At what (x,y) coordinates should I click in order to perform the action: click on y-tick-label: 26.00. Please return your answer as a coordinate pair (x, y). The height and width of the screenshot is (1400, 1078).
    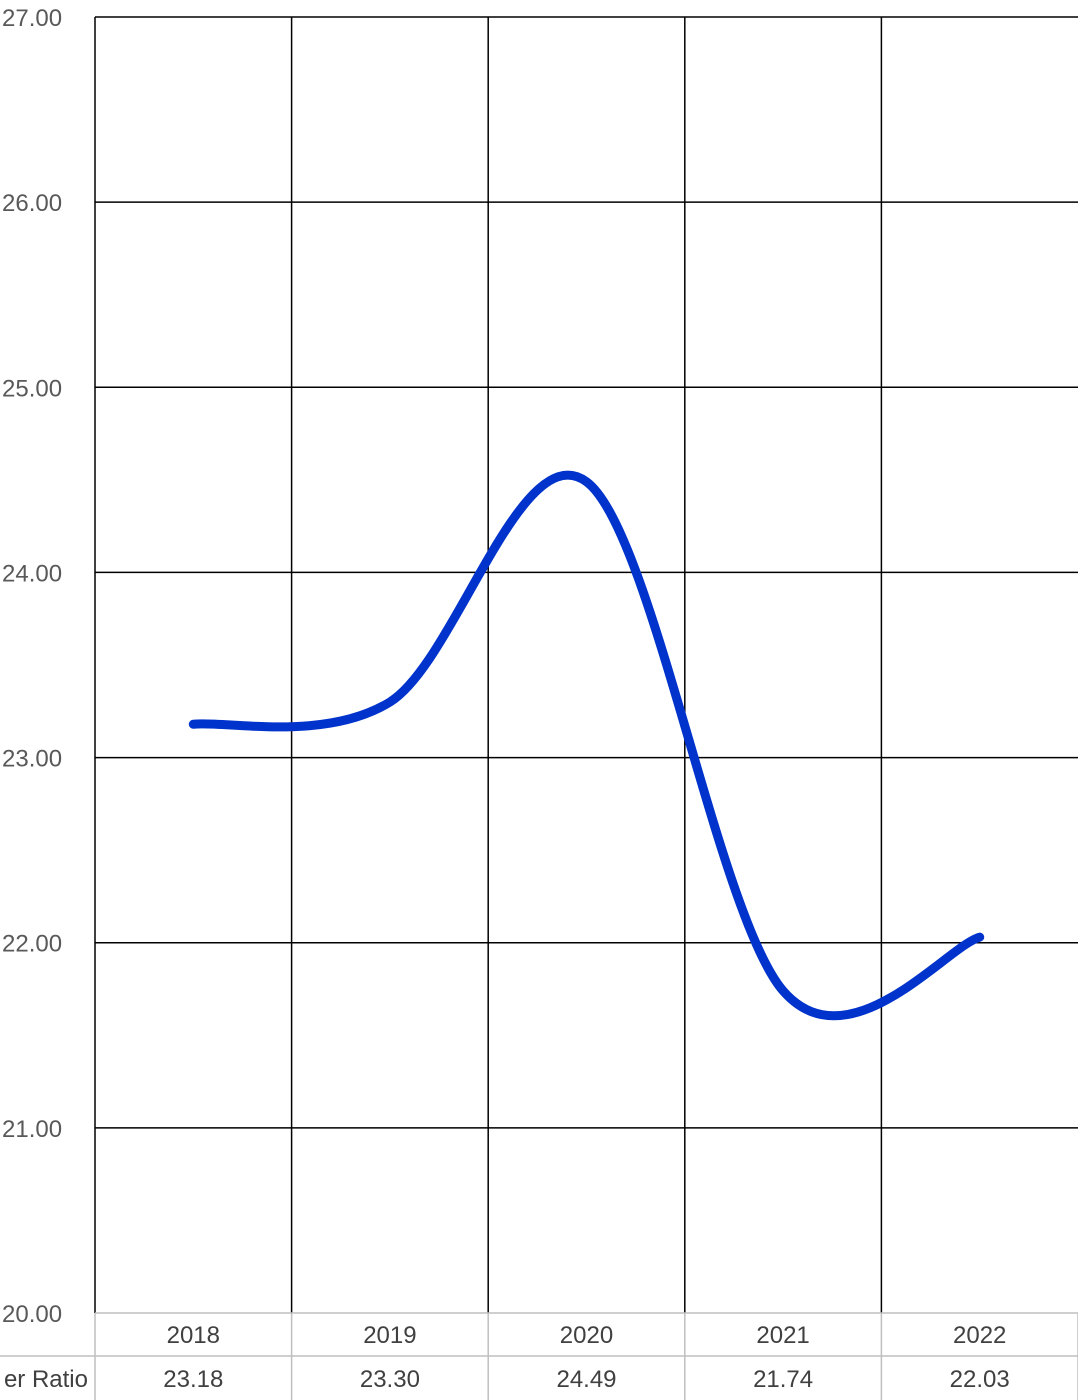
    Looking at the image, I should click on (32, 203).